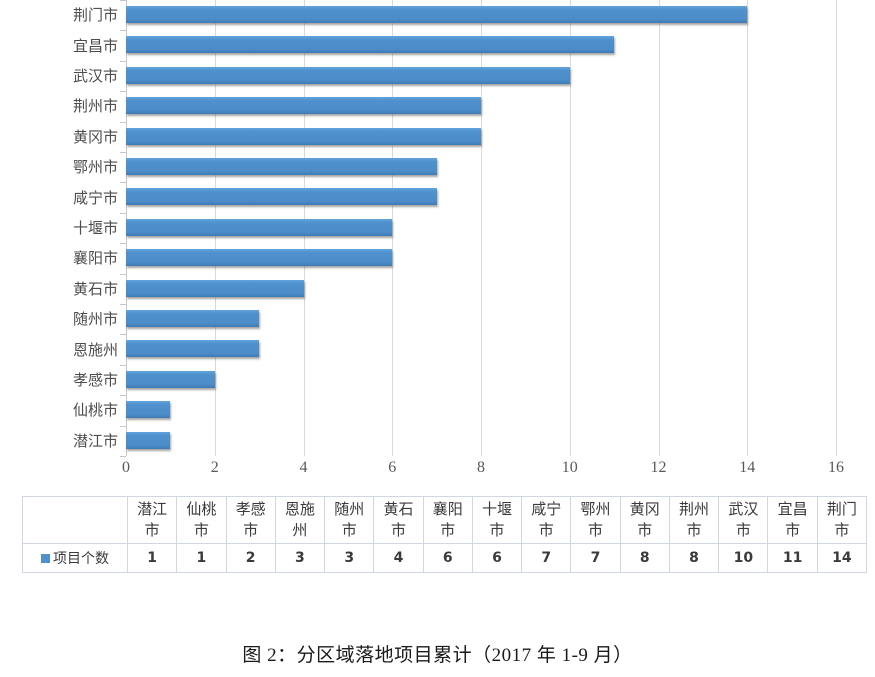  Describe the element at coordinates (126, 467) in the screenshot. I see `x-tick-label-0: 0` at that location.